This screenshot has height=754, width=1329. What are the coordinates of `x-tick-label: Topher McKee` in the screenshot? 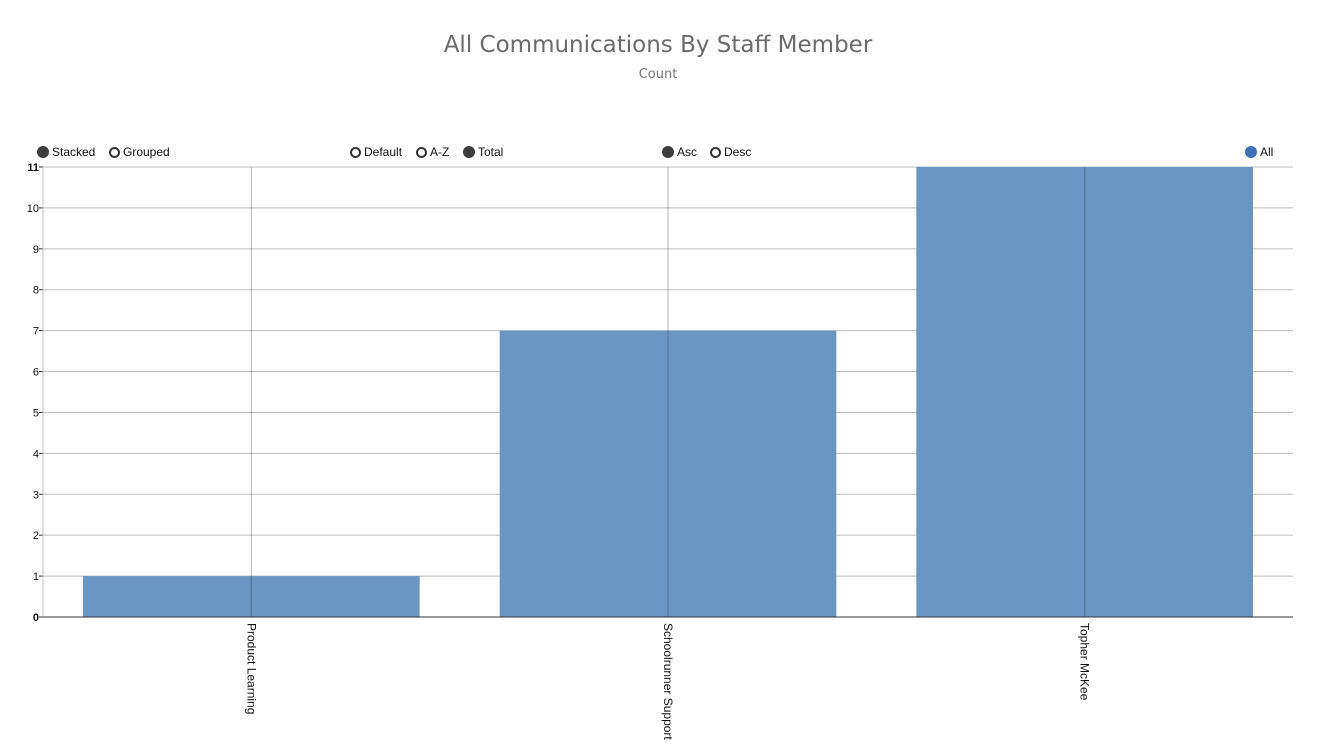 It's located at (1085, 662).